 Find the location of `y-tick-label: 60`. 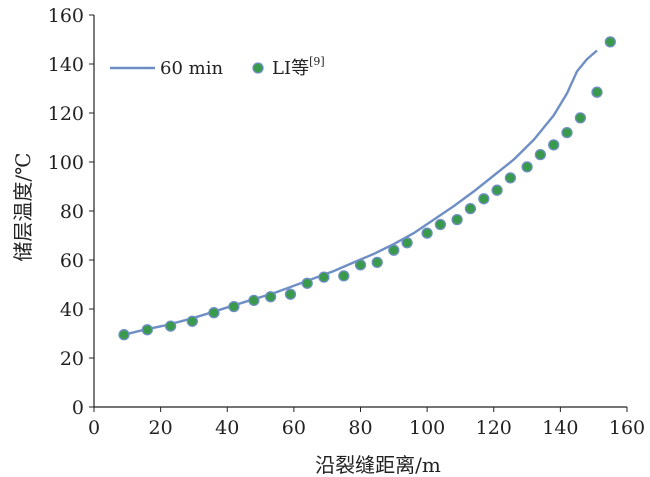

y-tick-label: 60 is located at coordinates (72, 261).